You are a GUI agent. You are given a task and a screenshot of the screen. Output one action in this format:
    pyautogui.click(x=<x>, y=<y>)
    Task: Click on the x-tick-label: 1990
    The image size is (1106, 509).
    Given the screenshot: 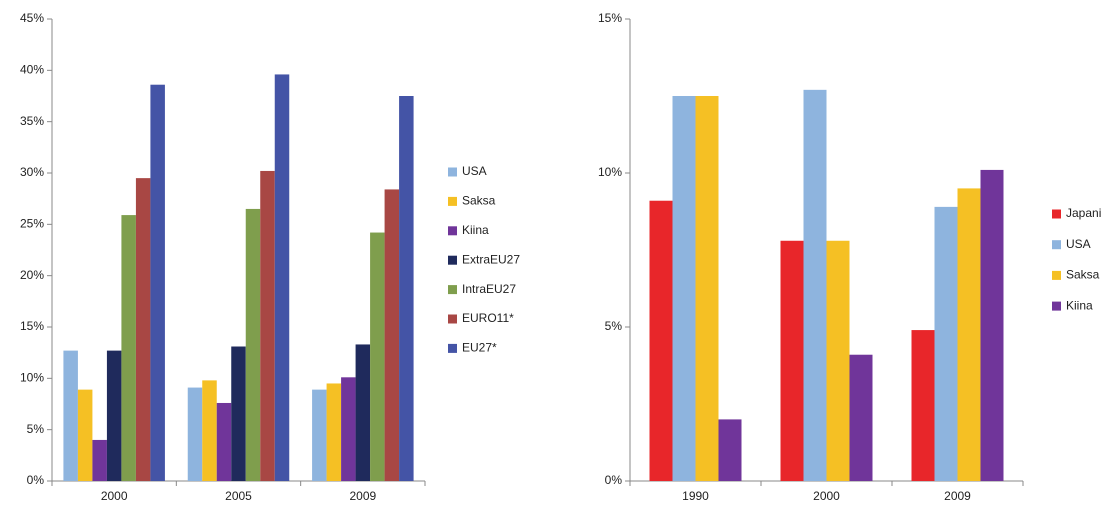 What is the action you would take?
    pyautogui.click(x=695, y=496)
    